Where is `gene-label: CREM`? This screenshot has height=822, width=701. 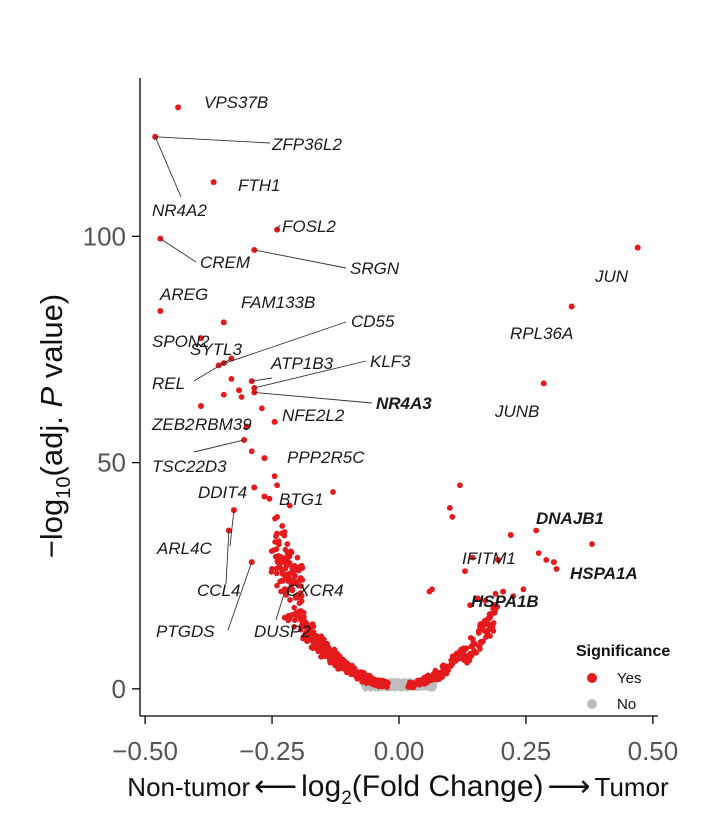 gene-label: CREM is located at coordinates (225, 262).